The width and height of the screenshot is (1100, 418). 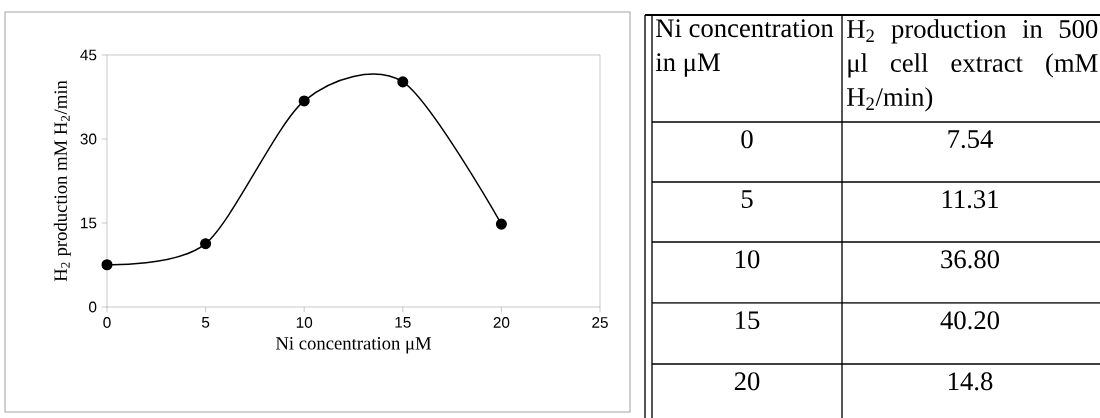 I want to click on text: 14.8, so click(x=971, y=381).